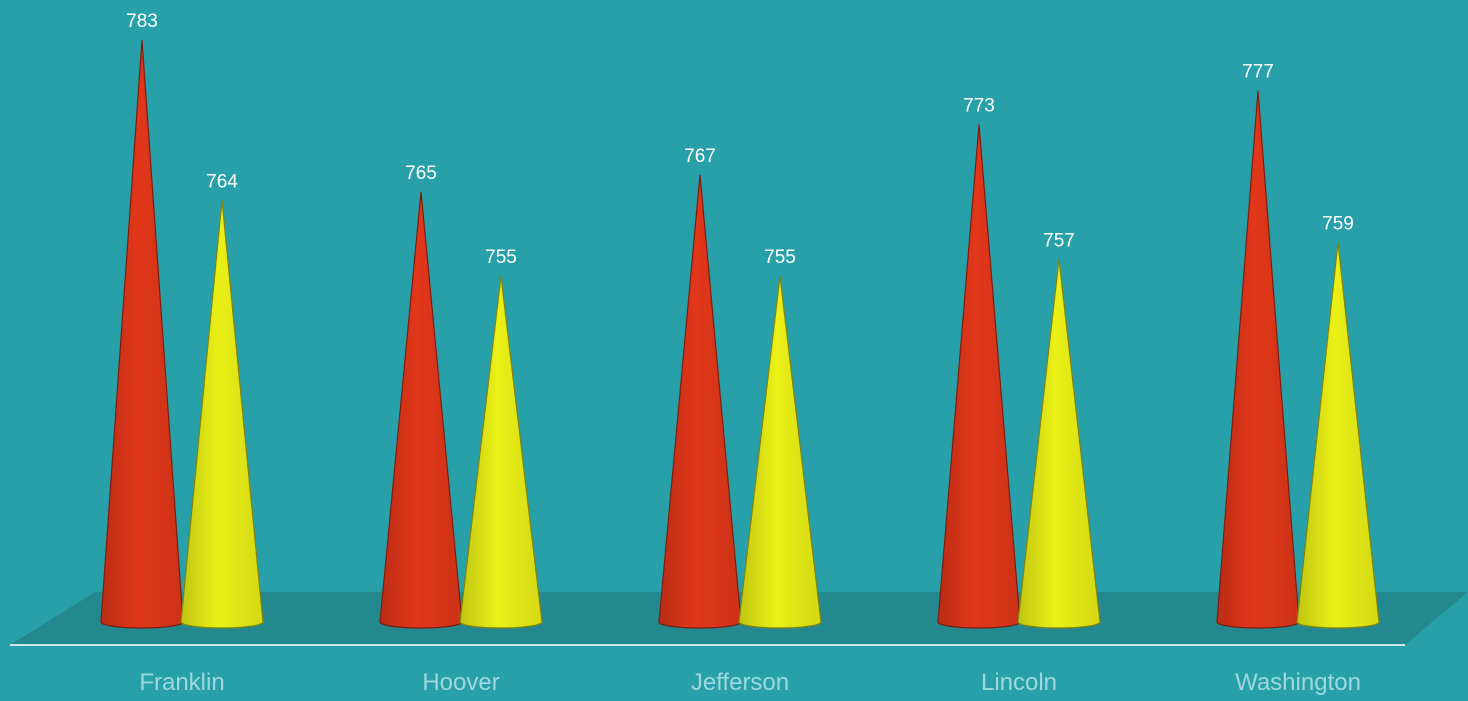  Describe the element at coordinates (421, 173) in the screenshot. I see `value-label: 765` at that location.